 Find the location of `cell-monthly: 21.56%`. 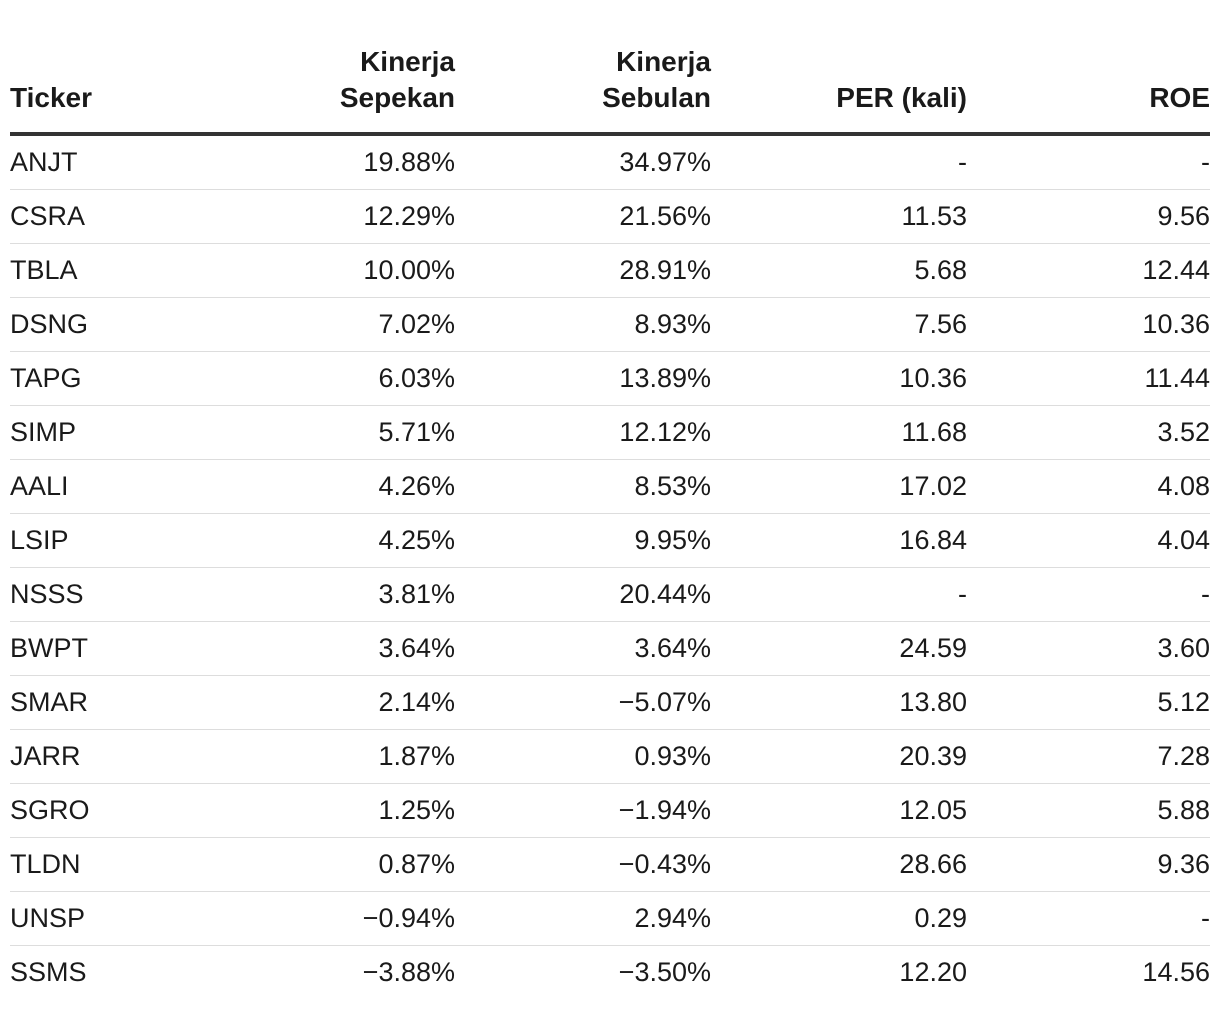

cell-monthly: 21.56% is located at coordinates (583, 216).